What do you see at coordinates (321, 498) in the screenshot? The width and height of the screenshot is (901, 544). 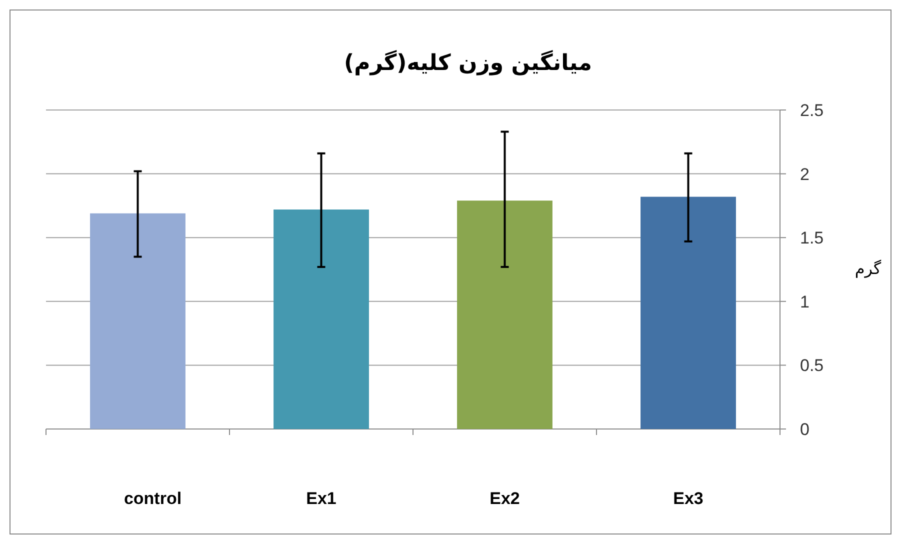 I see `x-tick-label: Ex1` at bounding box center [321, 498].